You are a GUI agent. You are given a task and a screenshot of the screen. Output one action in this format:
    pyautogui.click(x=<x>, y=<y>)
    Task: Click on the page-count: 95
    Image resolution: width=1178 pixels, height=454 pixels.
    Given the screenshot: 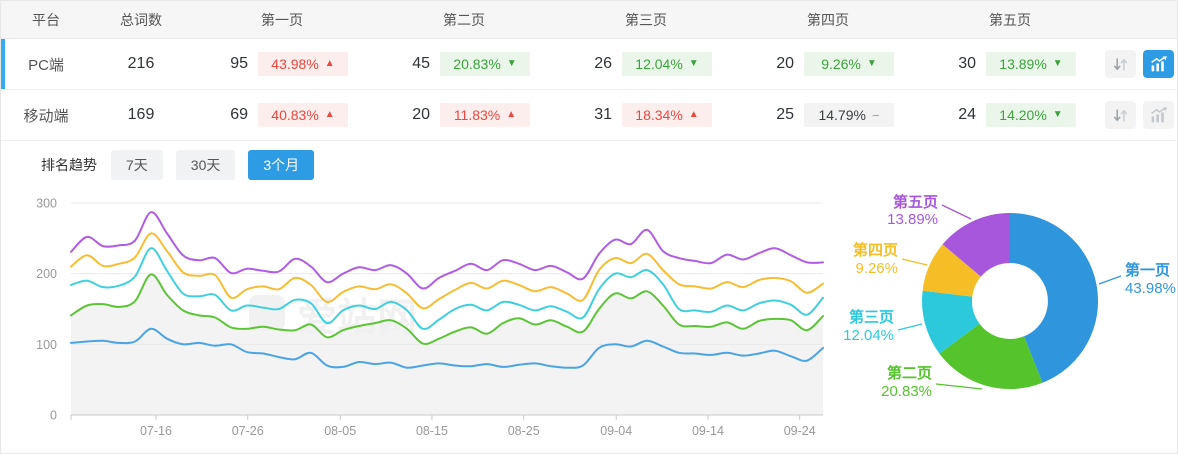 What is the action you would take?
    pyautogui.click(x=239, y=63)
    